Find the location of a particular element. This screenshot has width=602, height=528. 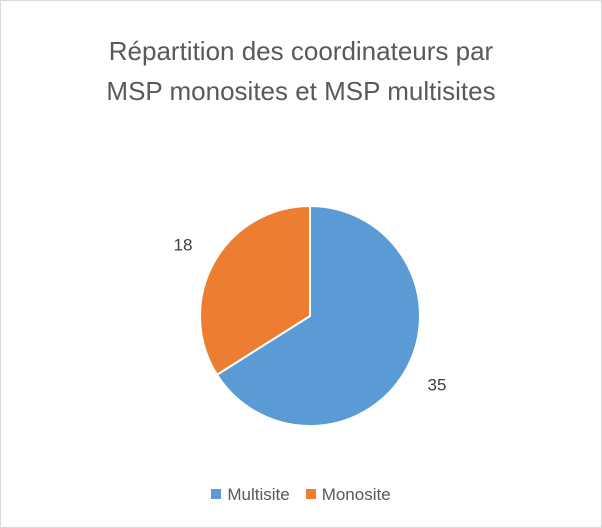

legend-entry: Multisite is located at coordinates (250, 495).